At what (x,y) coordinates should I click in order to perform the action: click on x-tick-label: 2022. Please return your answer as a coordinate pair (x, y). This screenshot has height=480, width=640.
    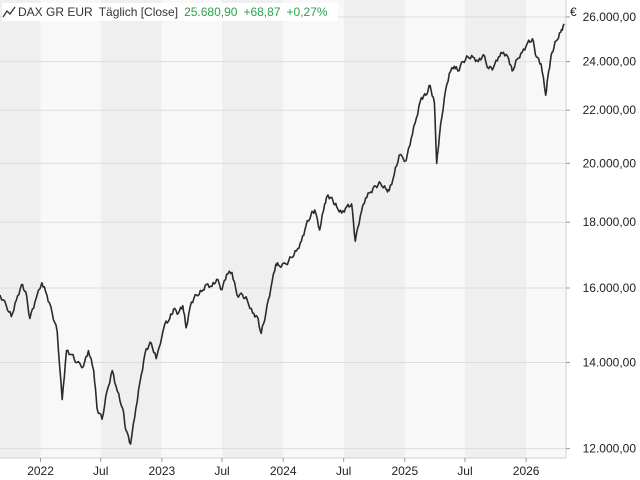
    Looking at the image, I should click on (40, 471).